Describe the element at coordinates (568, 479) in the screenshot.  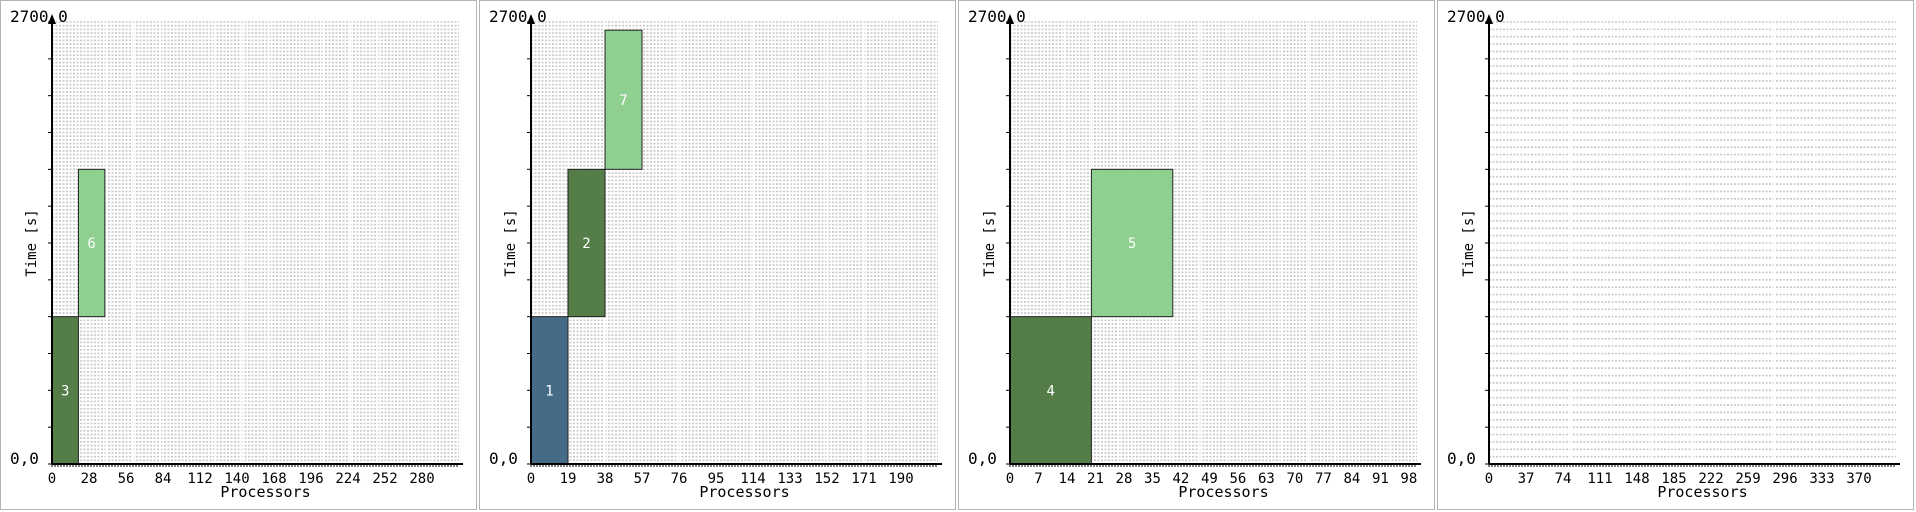
I see `x-tick-label: 19` at that location.